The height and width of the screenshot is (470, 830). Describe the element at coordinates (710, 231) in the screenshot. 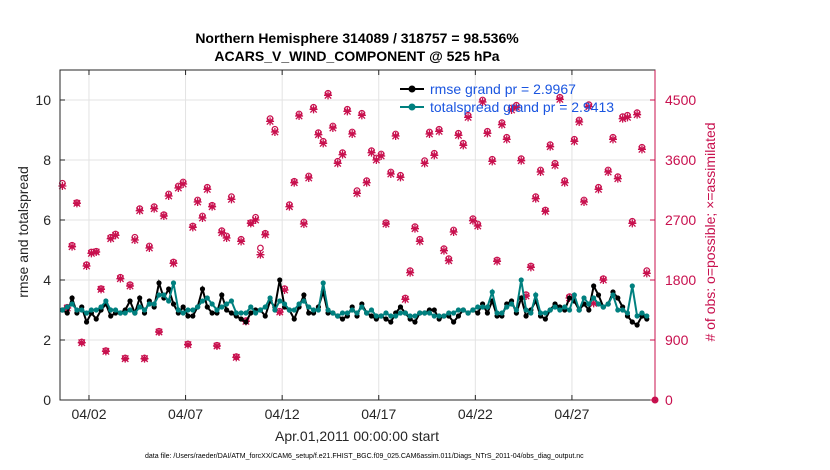

I see `y2-axis-label: # of obs: o=possible; ×=assimilated` at that location.